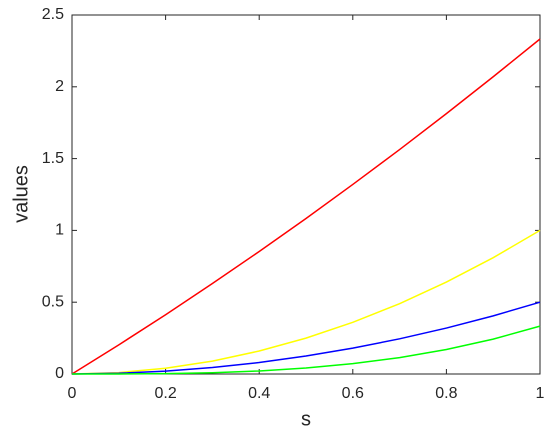  What do you see at coordinates (259, 393) in the screenshot?
I see `x-tick-label: 0.4` at bounding box center [259, 393].